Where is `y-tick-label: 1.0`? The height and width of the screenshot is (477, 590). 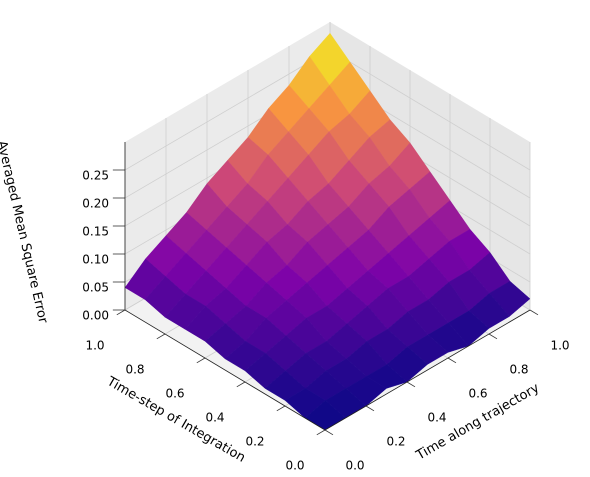
y-tick-label: 1.0 is located at coordinates (94, 346).